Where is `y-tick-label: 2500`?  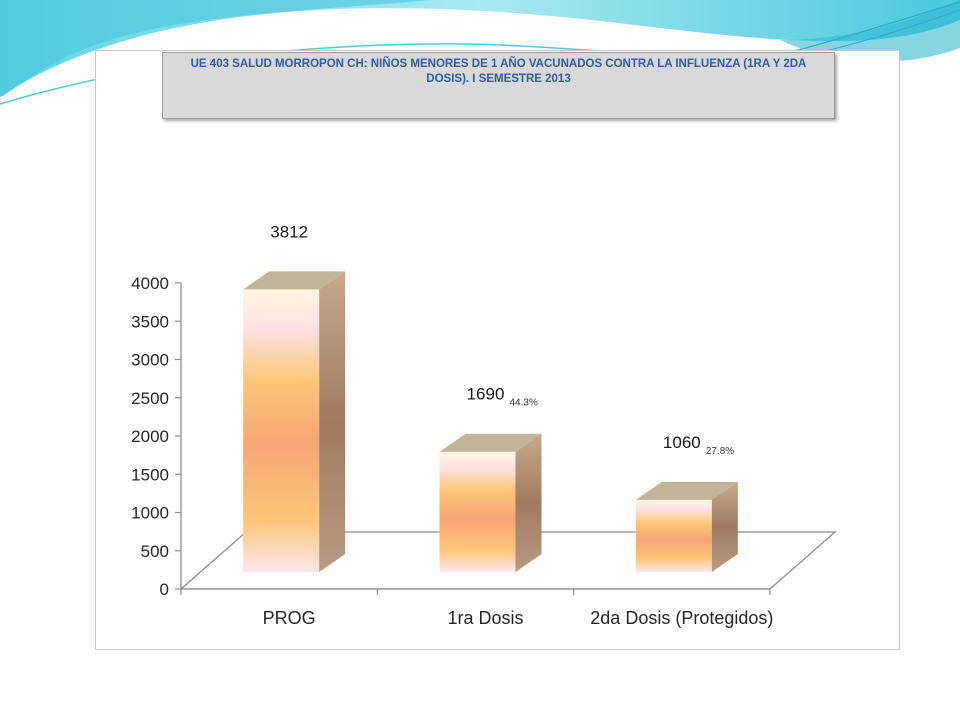 y-tick-label: 2500 is located at coordinates (150, 398).